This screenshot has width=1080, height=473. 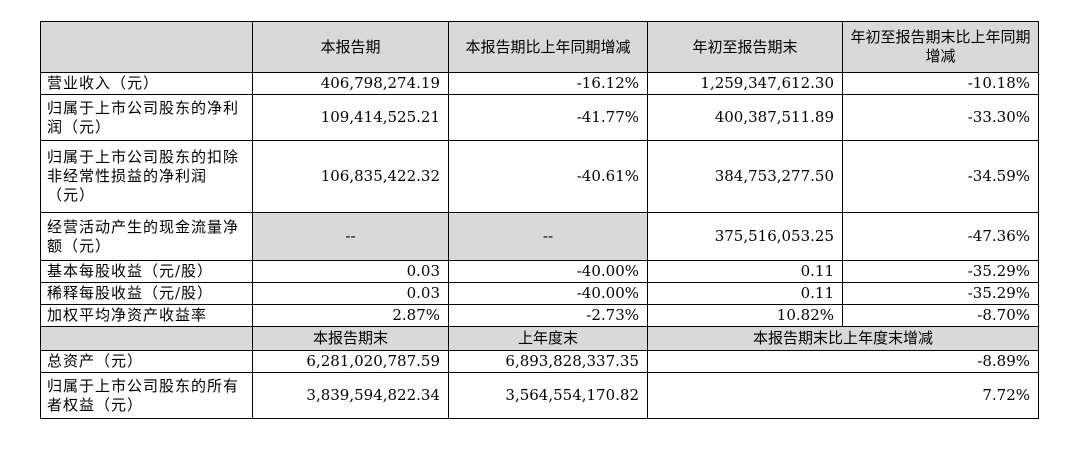 What do you see at coordinates (146, 117) in the screenshot?
I see `row-label: 归属于上市公司股东的净利润（元）` at bounding box center [146, 117].